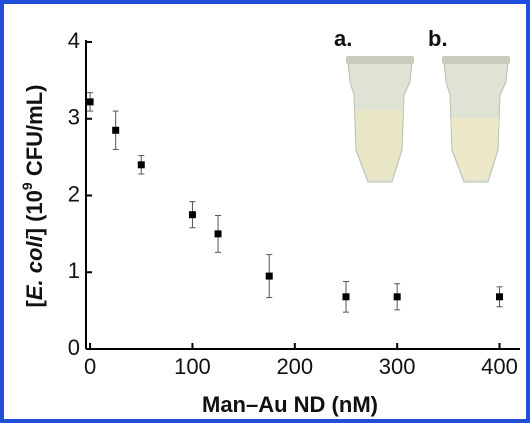 The image size is (530, 423). Describe the element at coordinates (74, 117) in the screenshot. I see `y-tick-label: 3` at that location.